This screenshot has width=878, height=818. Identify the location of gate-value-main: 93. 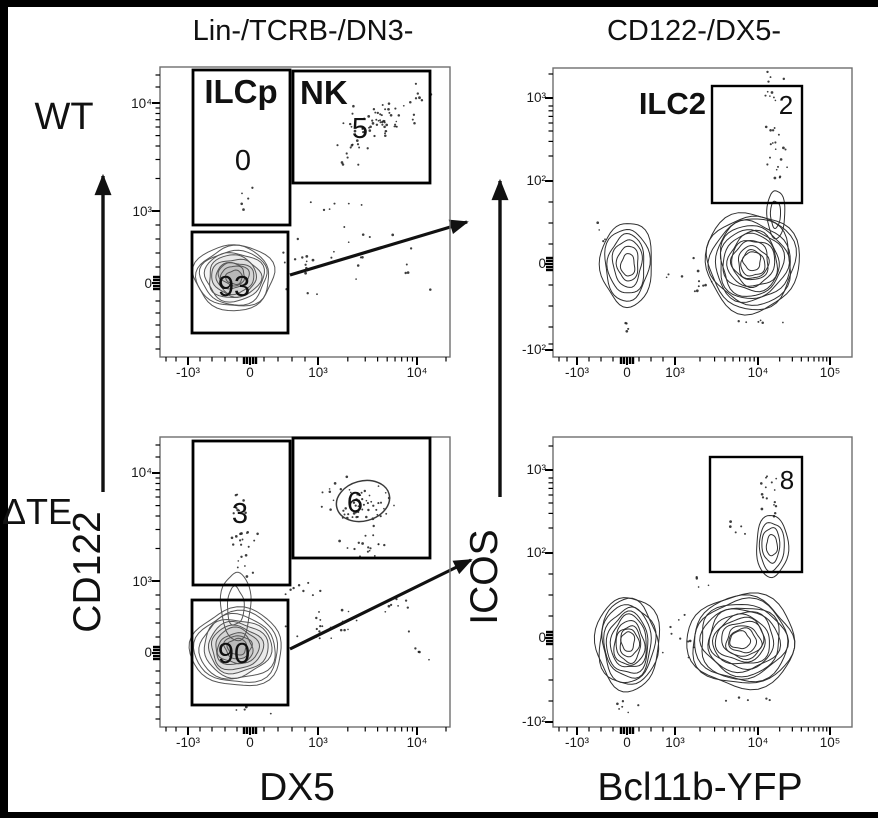
(234, 287).